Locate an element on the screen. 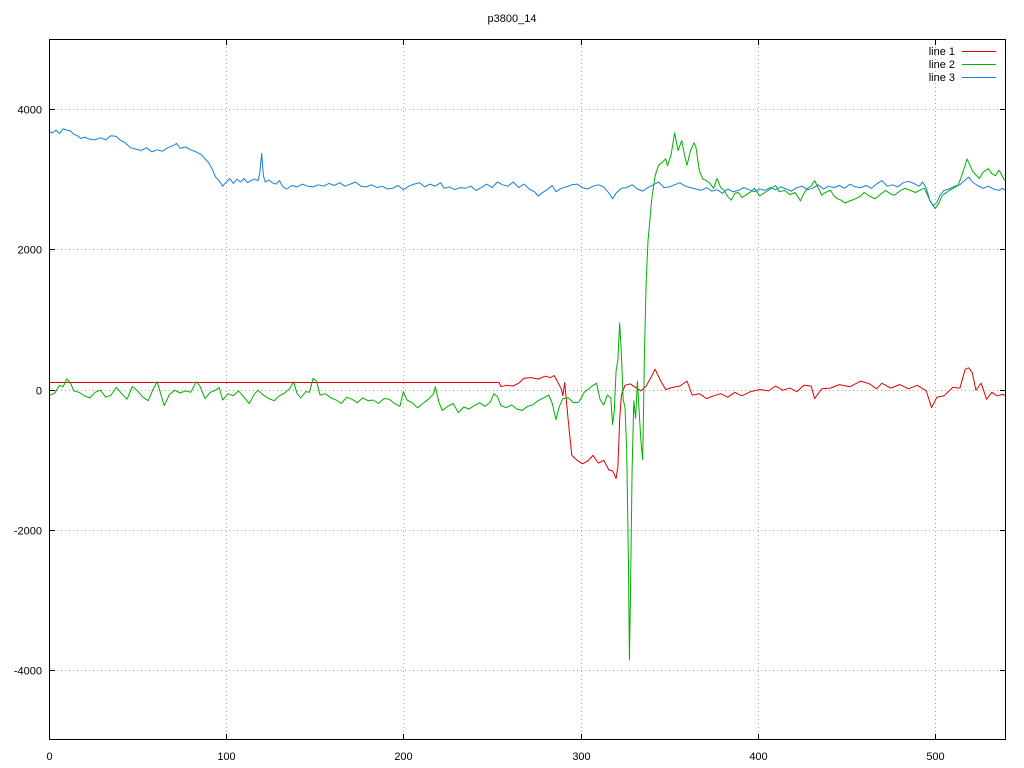  y-axis-tick-labels: 4000 2000 0 -2000 -4000 is located at coordinates (28, 391).